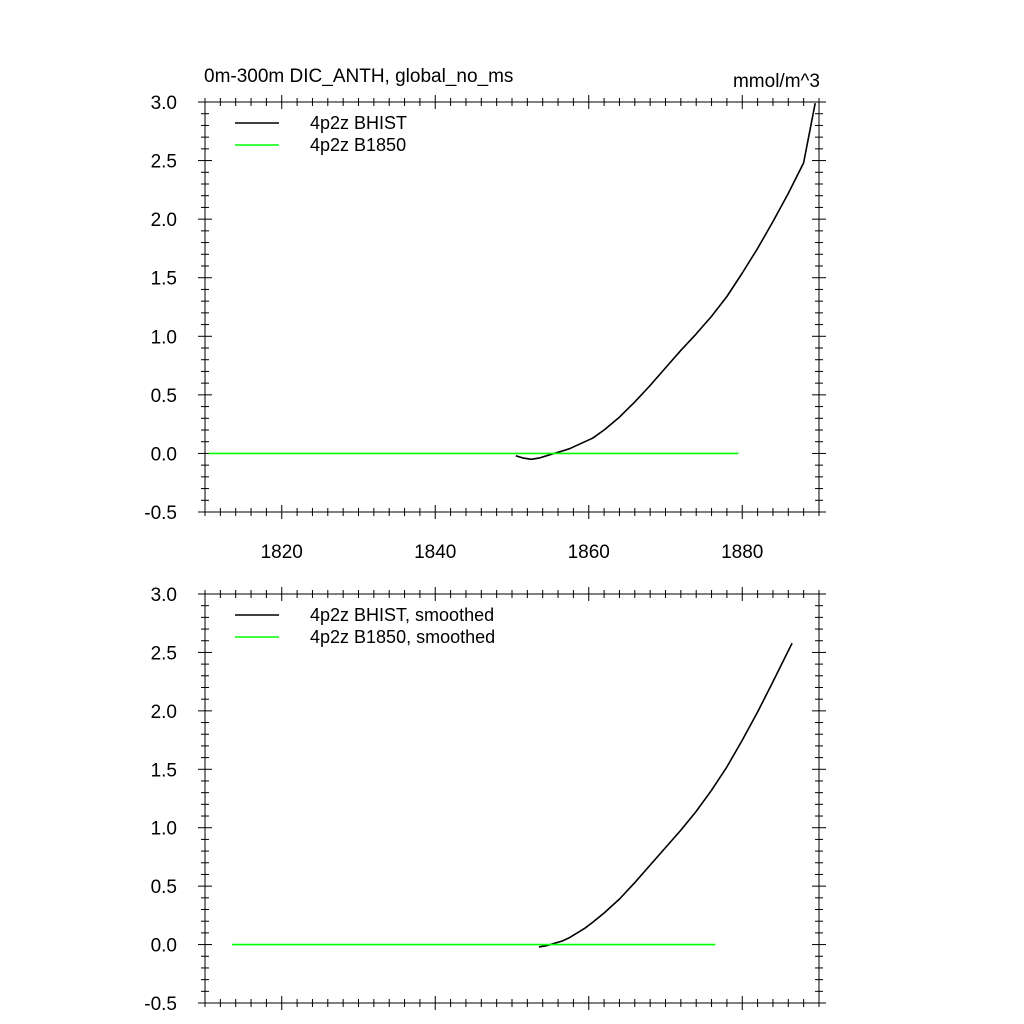  What do you see at coordinates (282, 552) in the screenshot?
I see `x-tick-label: 1820` at bounding box center [282, 552].